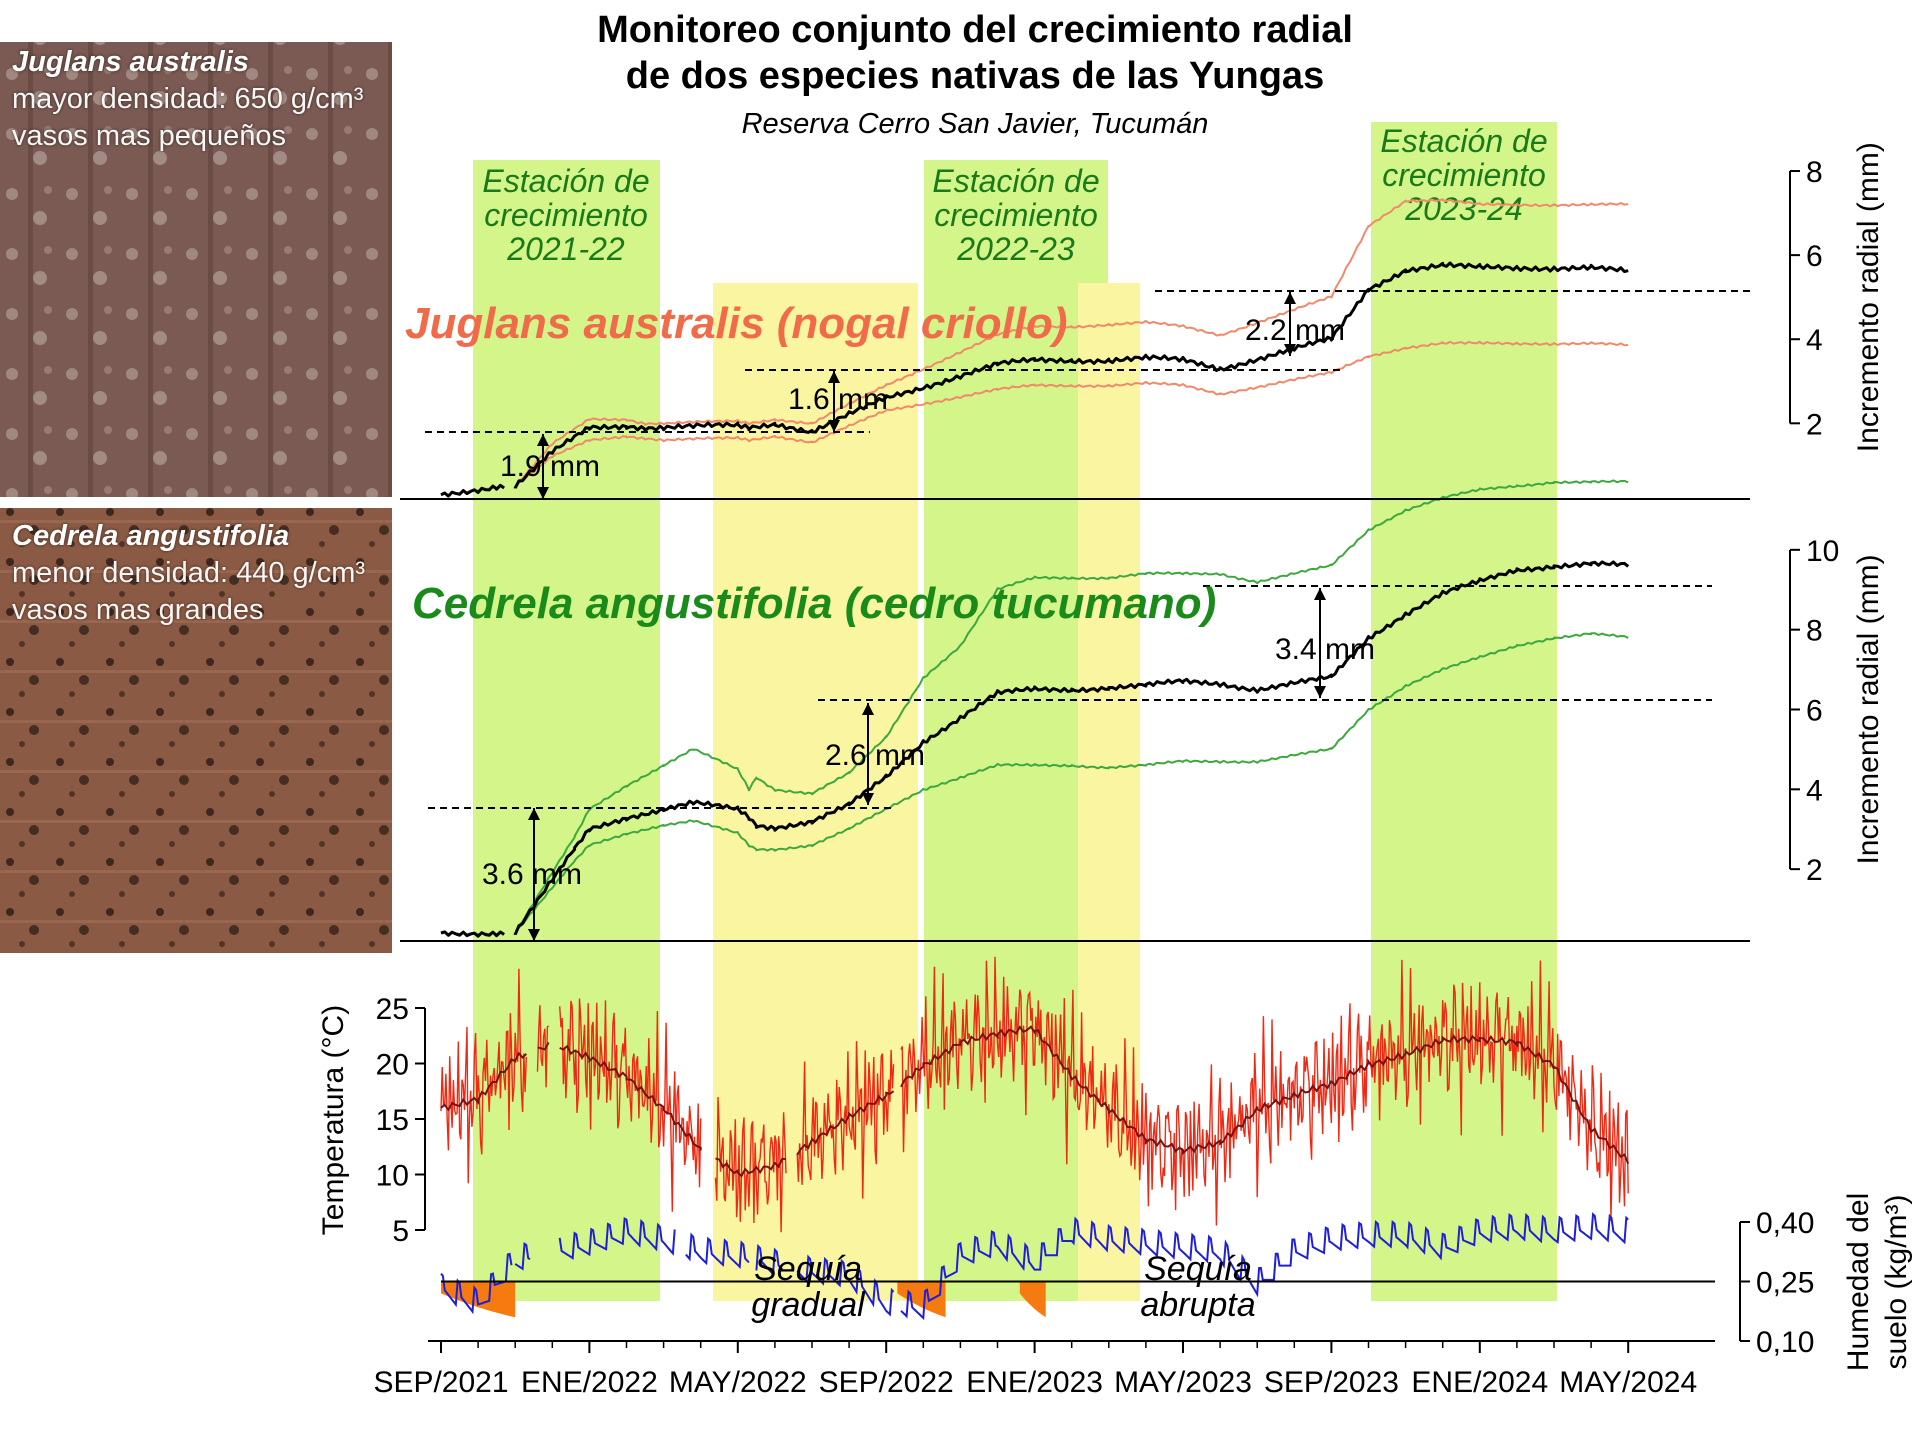  What do you see at coordinates (130, 62) in the screenshot?
I see `juglans-photo-species: Juglans australis` at bounding box center [130, 62].